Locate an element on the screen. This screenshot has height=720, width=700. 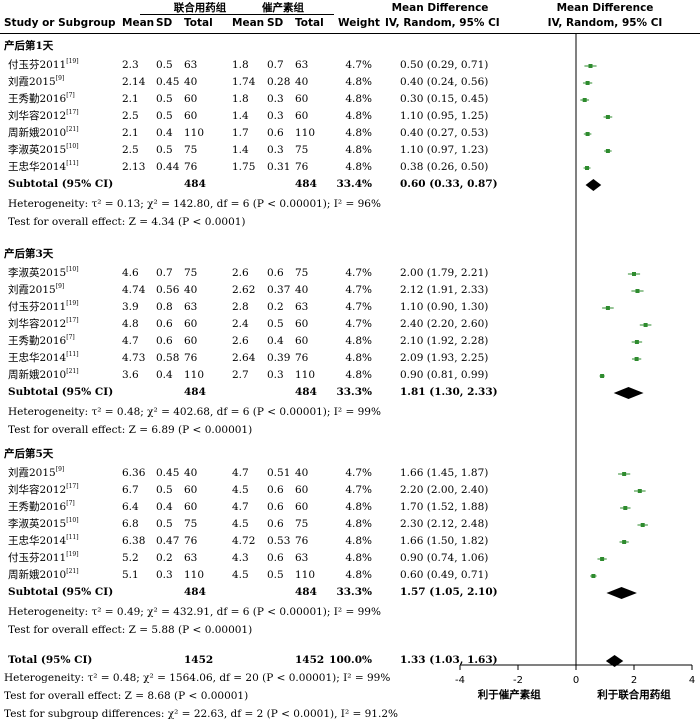
study-total2: 40 is located at coordinates (302, 473).